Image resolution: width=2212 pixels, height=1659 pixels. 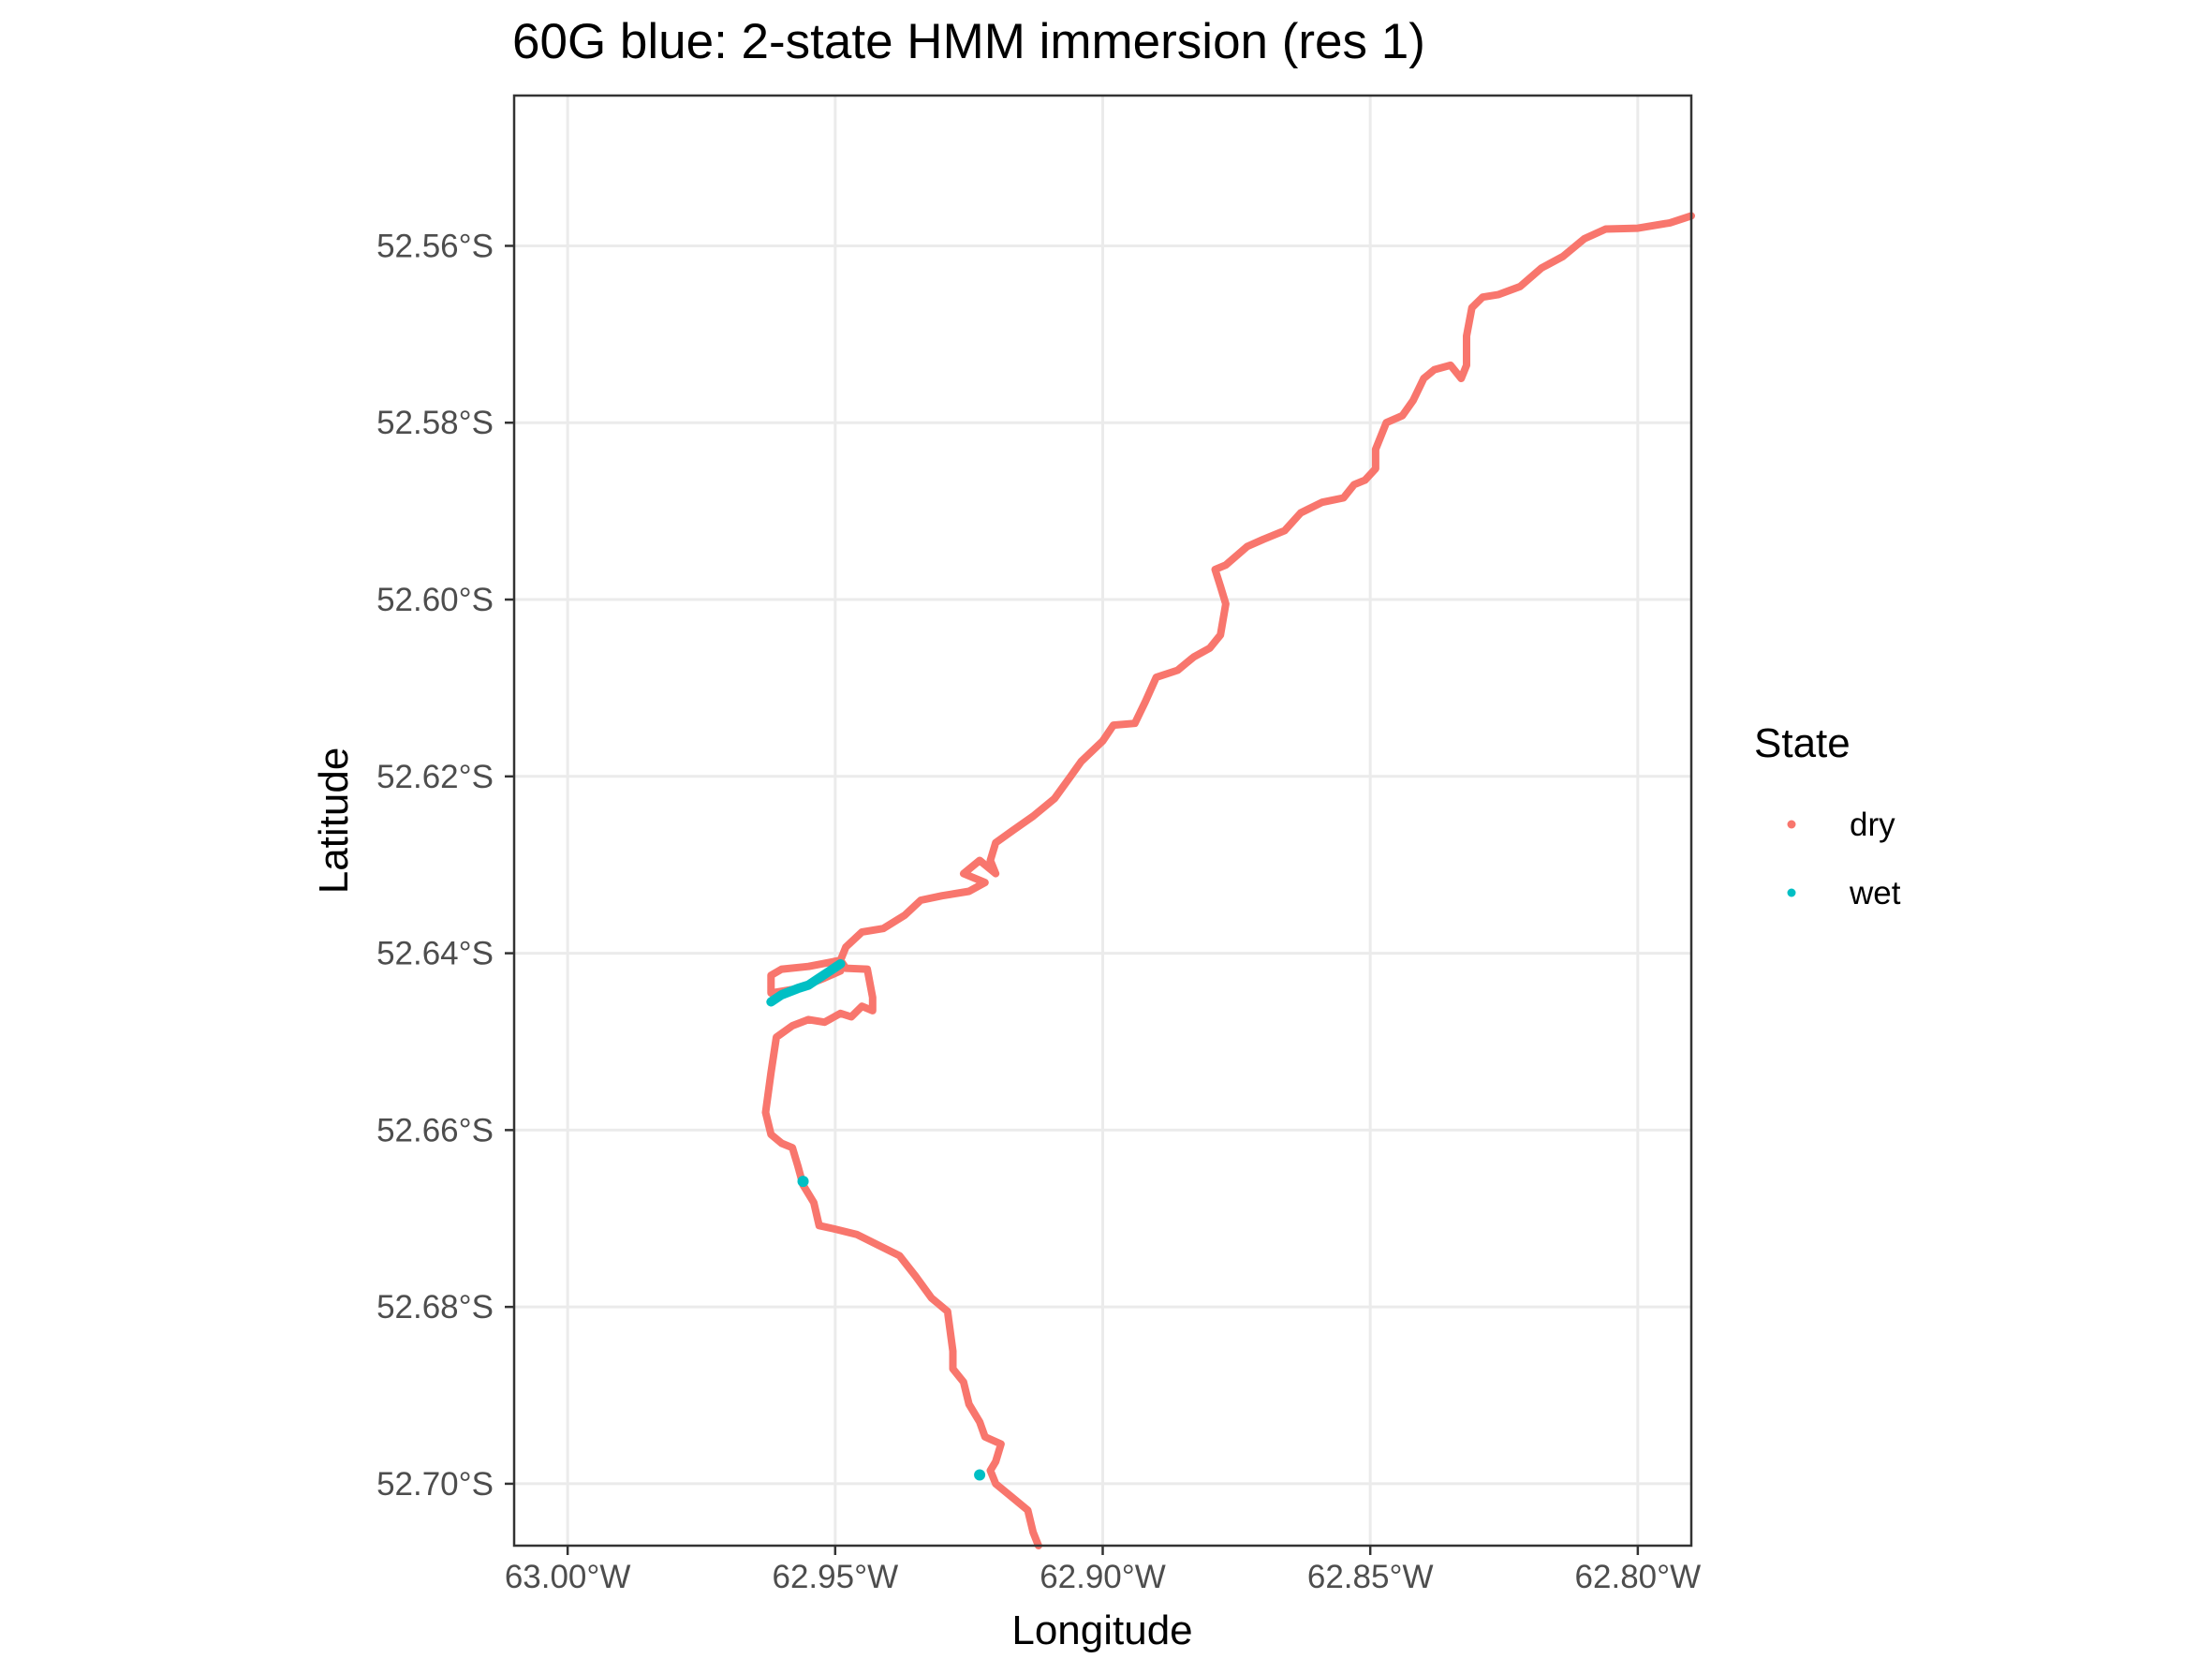 What do you see at coordinates (1844, 859) in the screenshot?
I see `legend-items: dry wet` at bounding box center [1844, 859].